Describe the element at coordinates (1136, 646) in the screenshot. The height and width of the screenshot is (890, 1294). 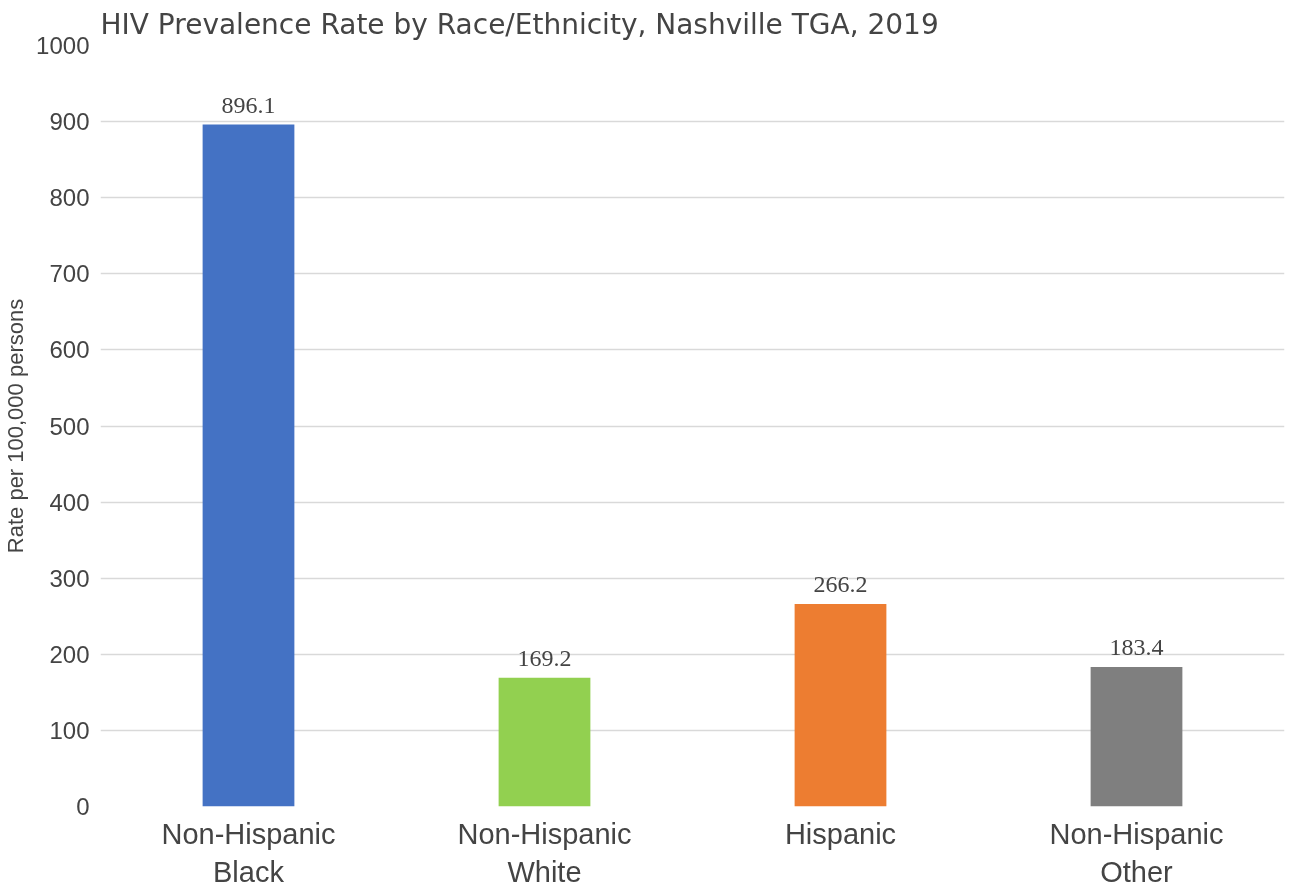
I see `data-label: 183.4` at that location.